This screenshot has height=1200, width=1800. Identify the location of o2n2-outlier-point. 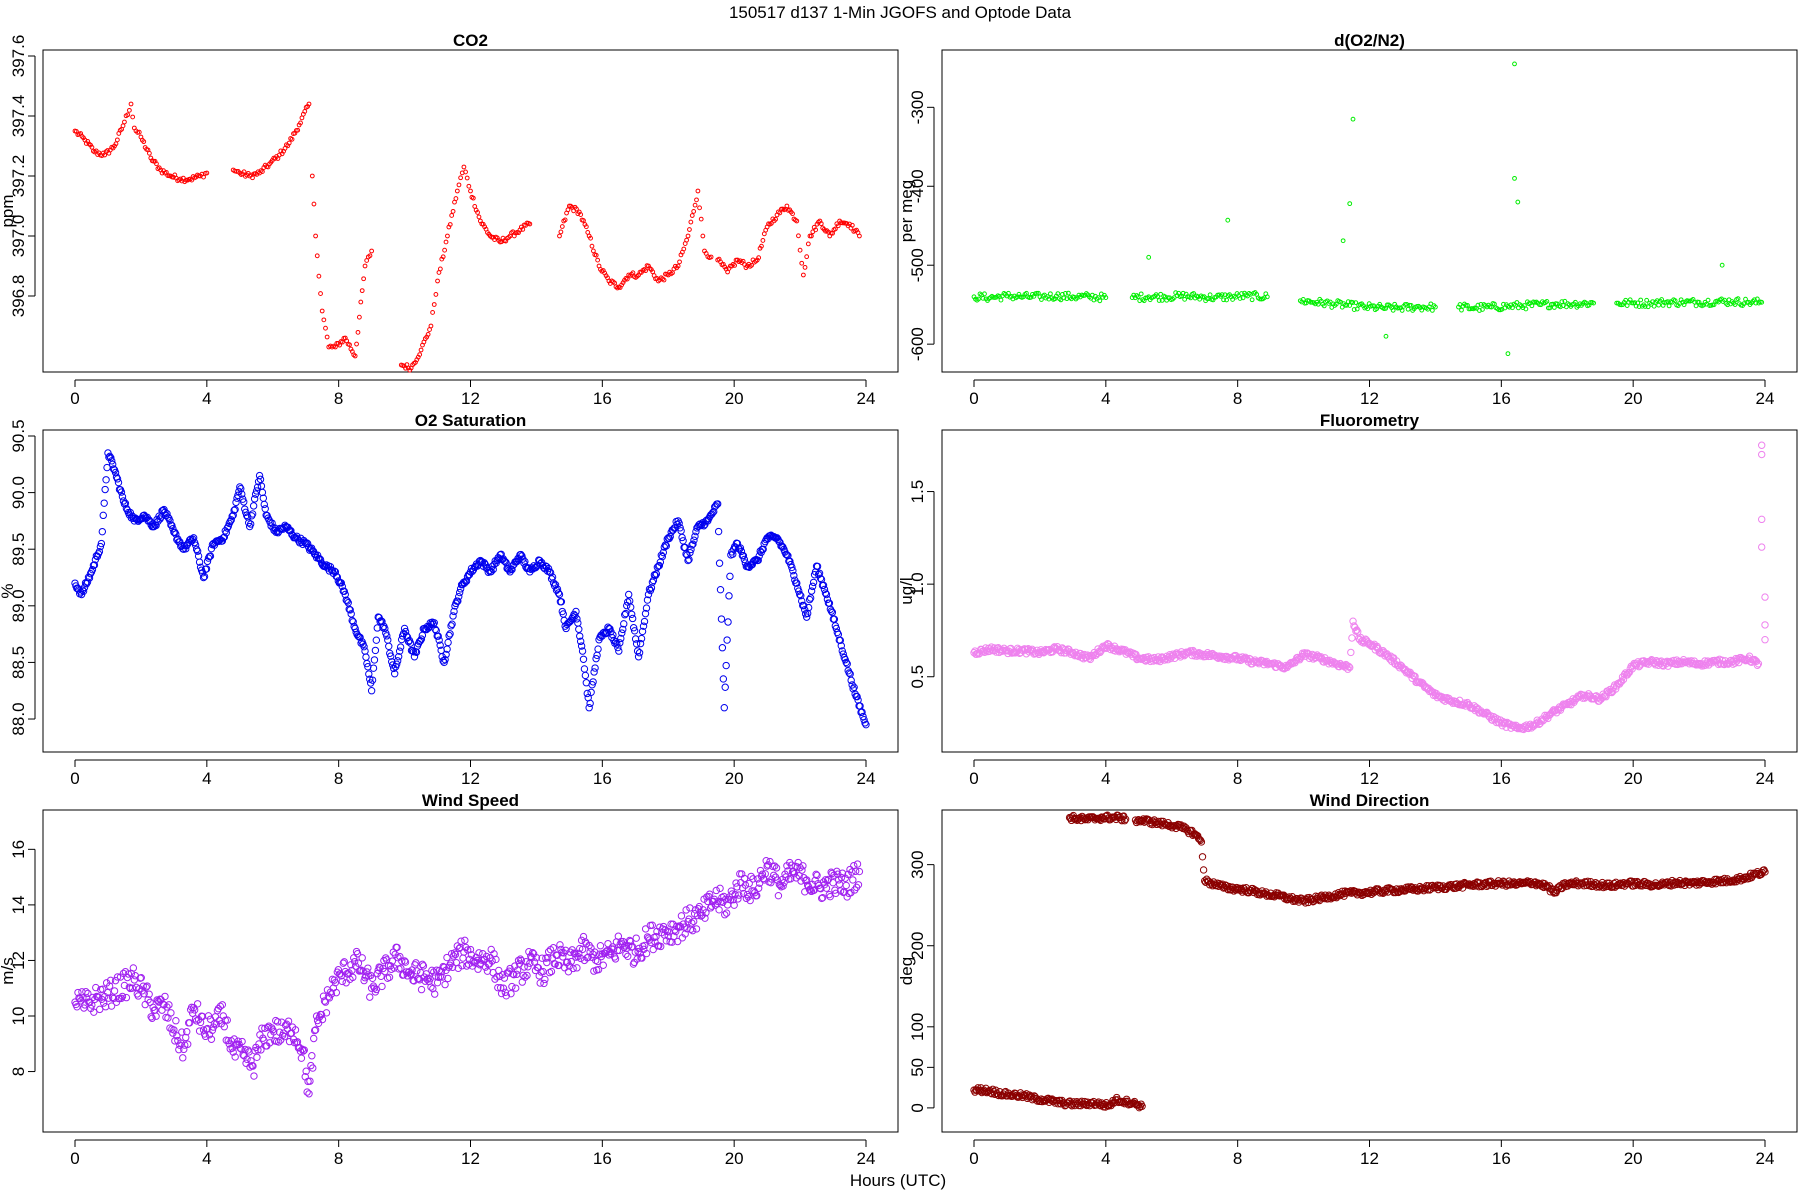
(1353, 119).